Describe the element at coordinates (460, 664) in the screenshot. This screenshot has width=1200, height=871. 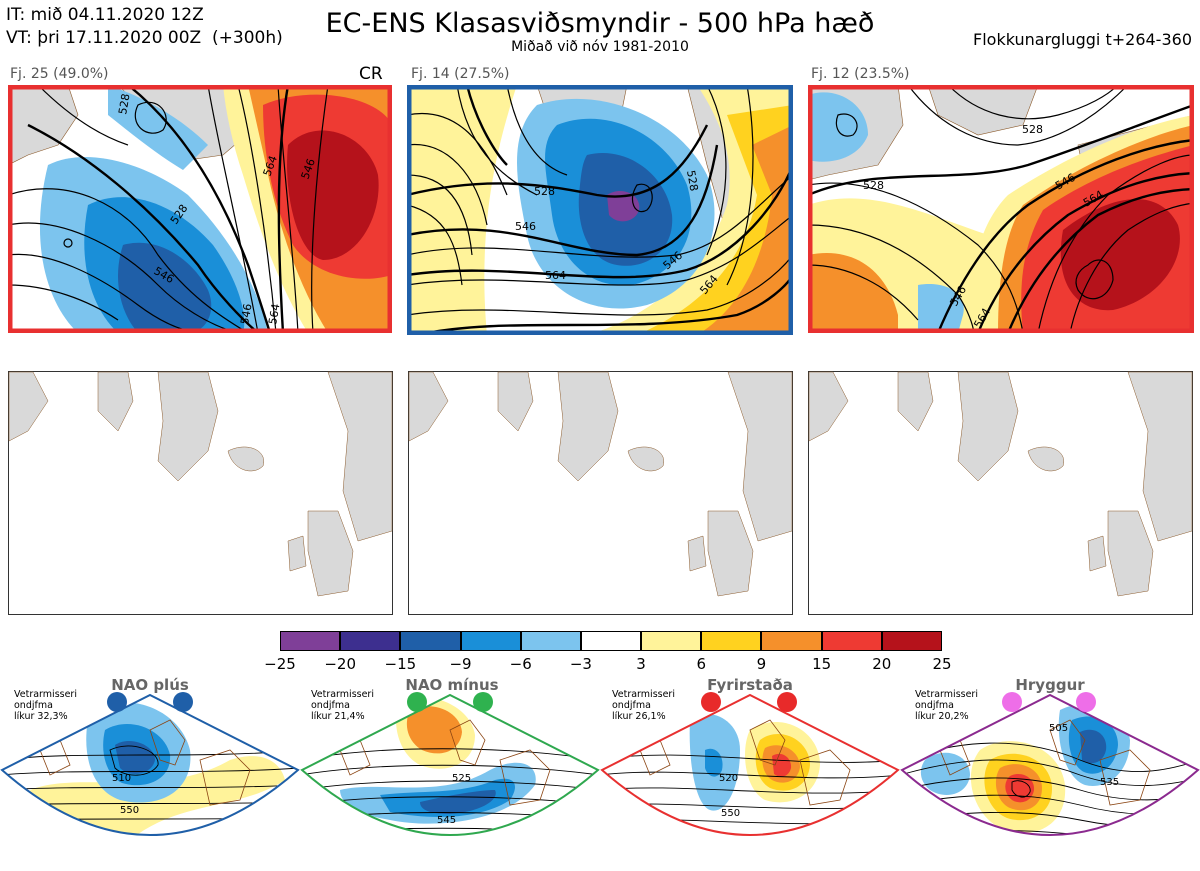
I see `colorbar-tick-label: −9` at that location.